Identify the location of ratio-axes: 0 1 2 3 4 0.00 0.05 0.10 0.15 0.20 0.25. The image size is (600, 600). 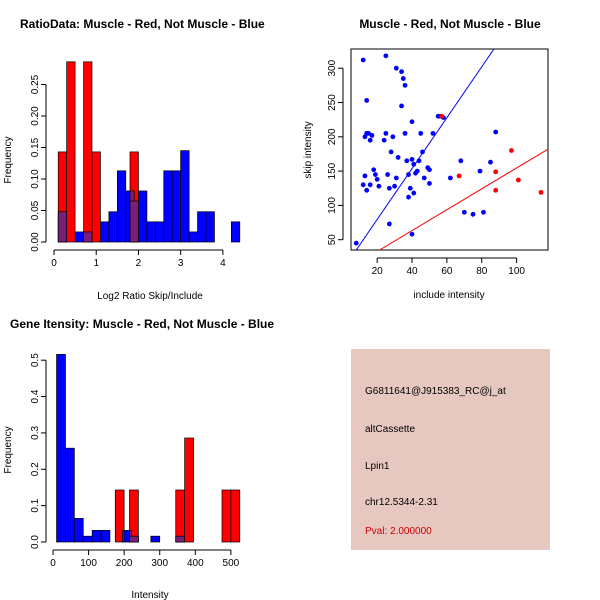
(128, 171).